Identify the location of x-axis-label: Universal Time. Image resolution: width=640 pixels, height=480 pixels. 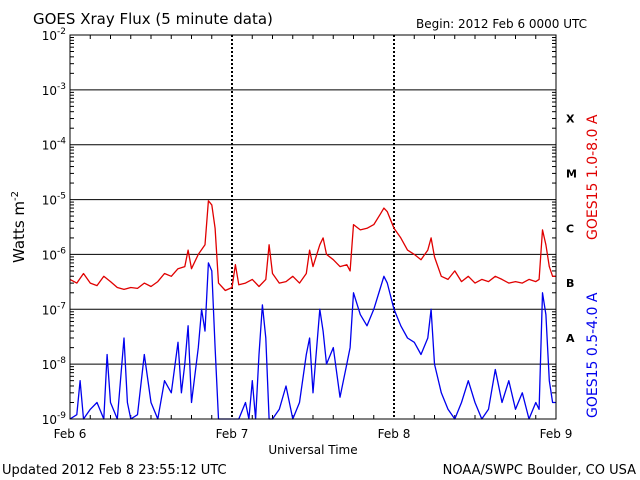
(312, 450).